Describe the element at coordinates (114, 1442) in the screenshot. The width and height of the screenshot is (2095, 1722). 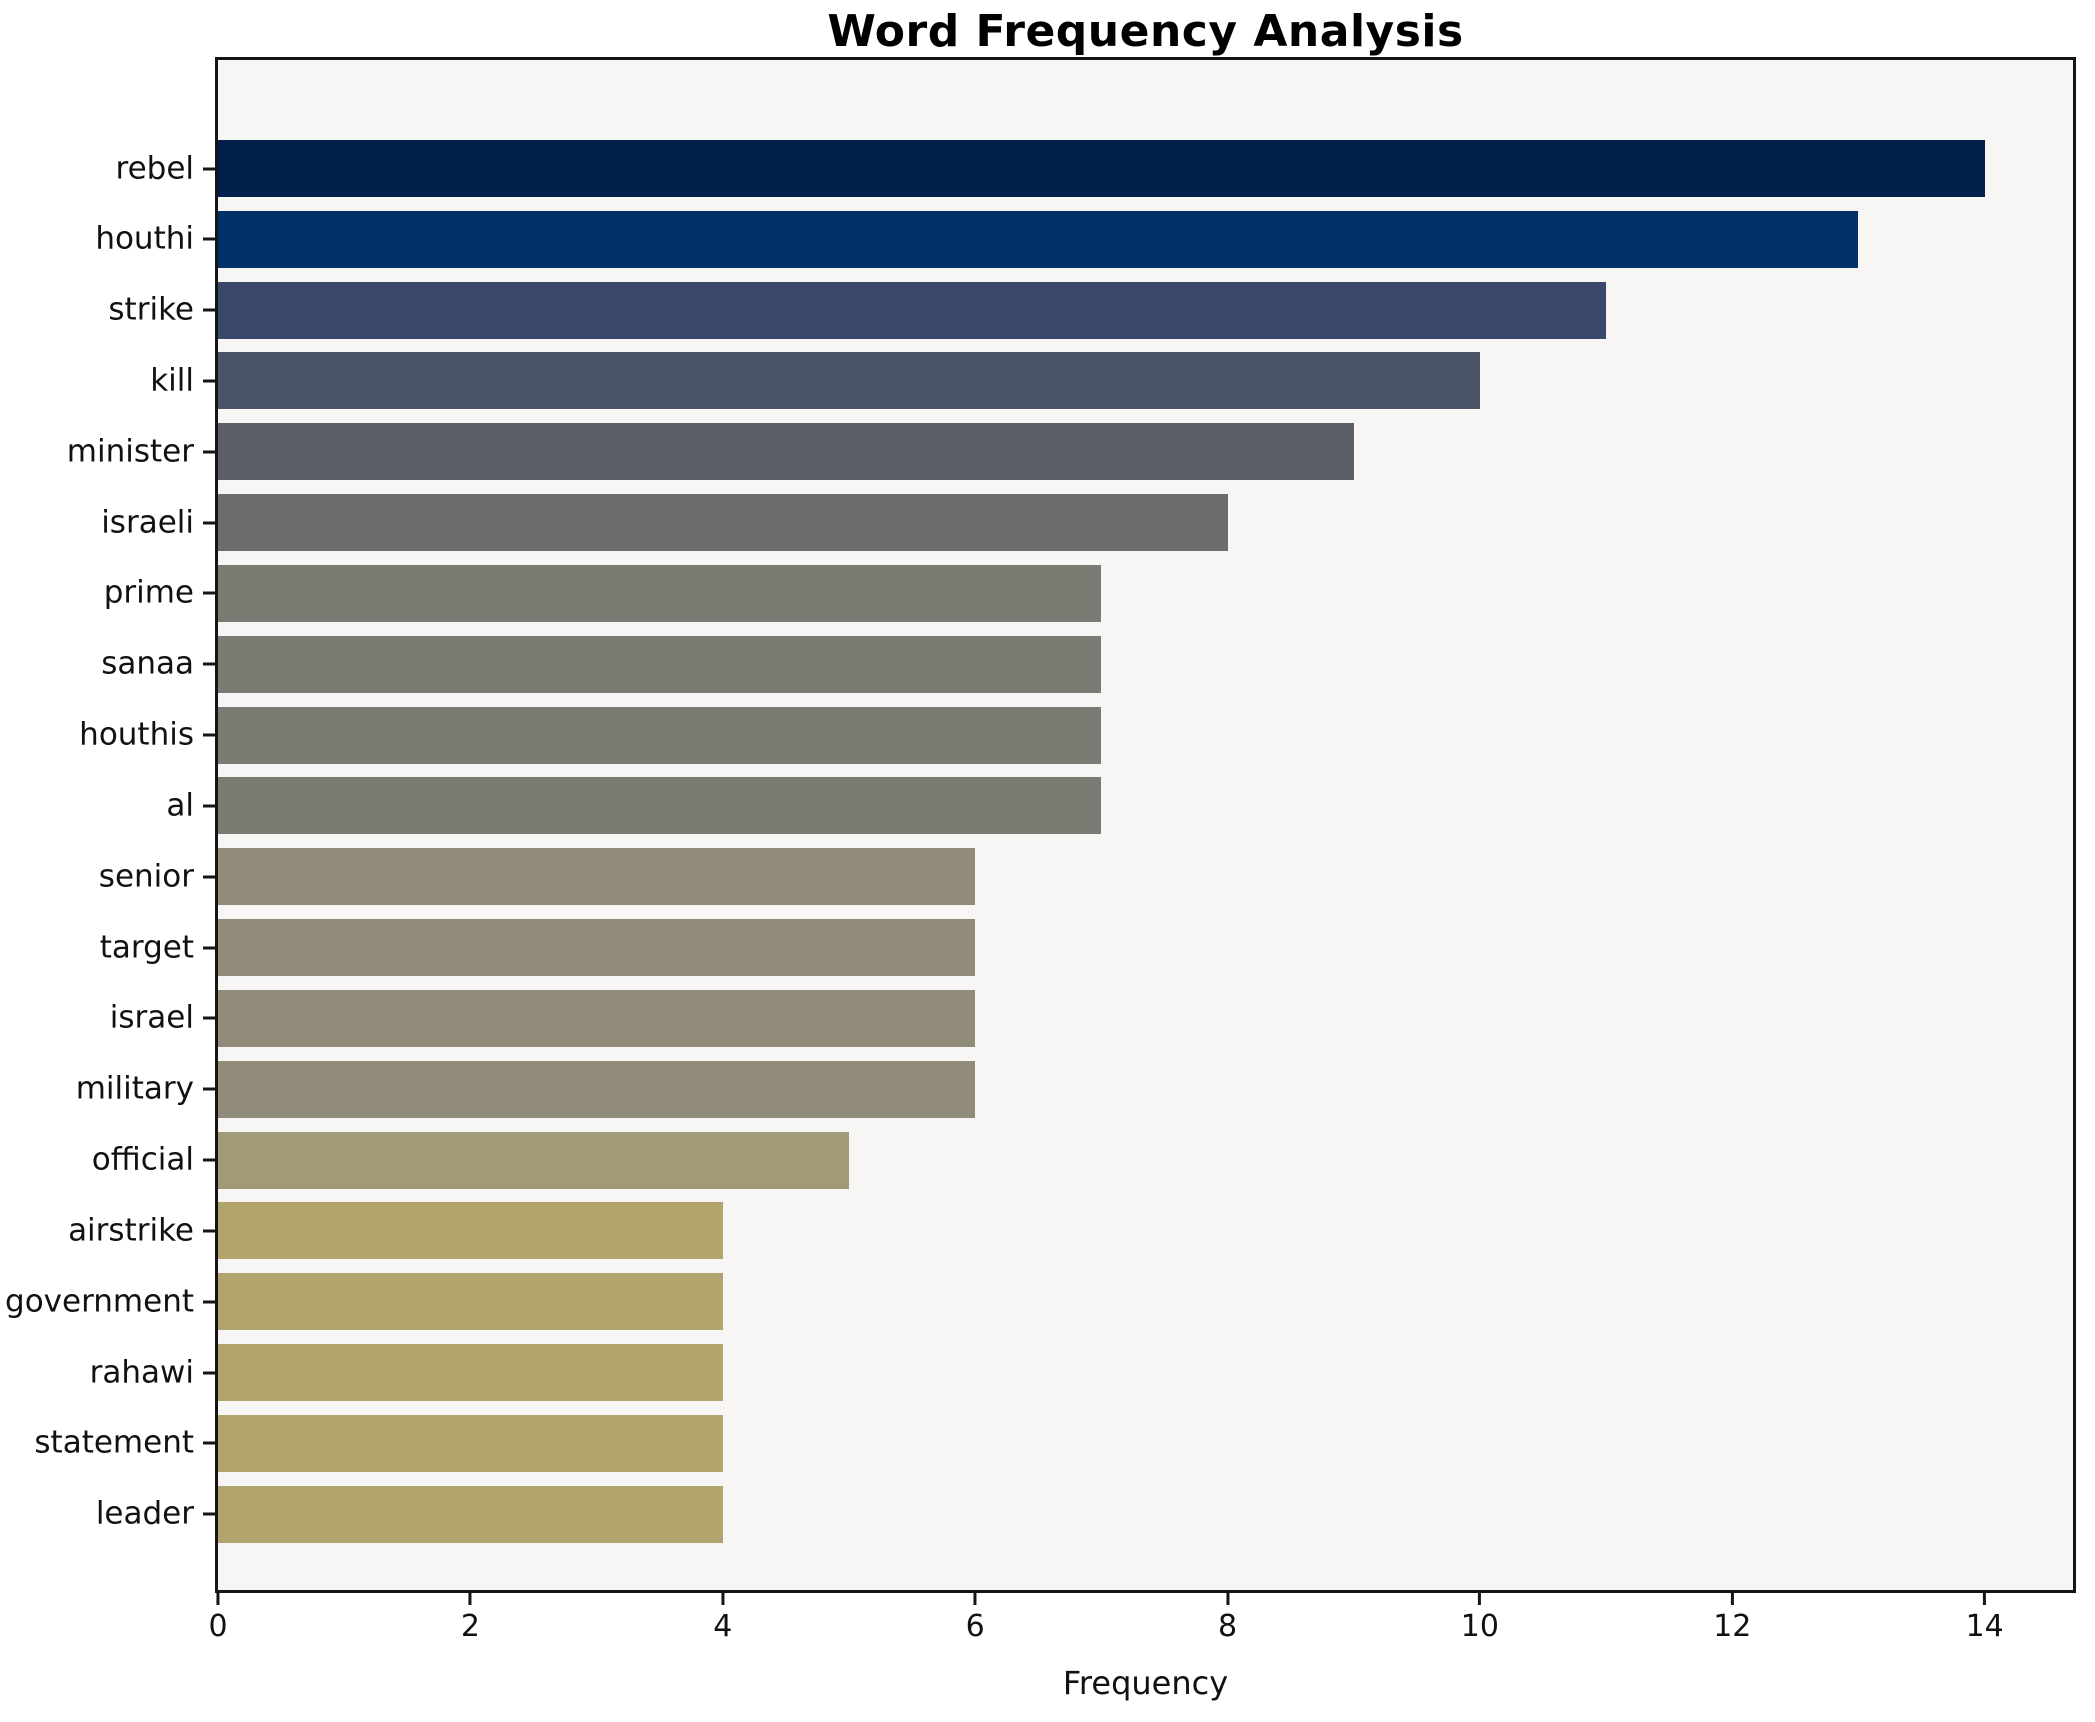
I see `y-tick-label-statement: statement` at that location.